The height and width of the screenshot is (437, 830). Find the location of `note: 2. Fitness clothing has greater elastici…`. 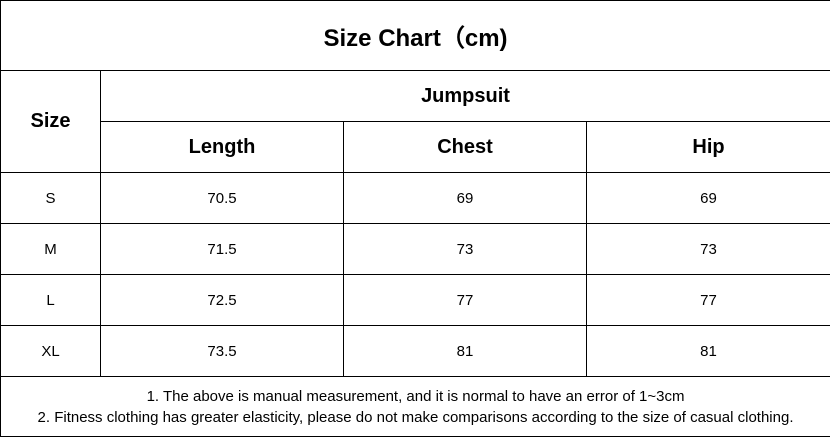

note: 2. Fitness clothing has greater elastici… is located at coordinates (415, 417).